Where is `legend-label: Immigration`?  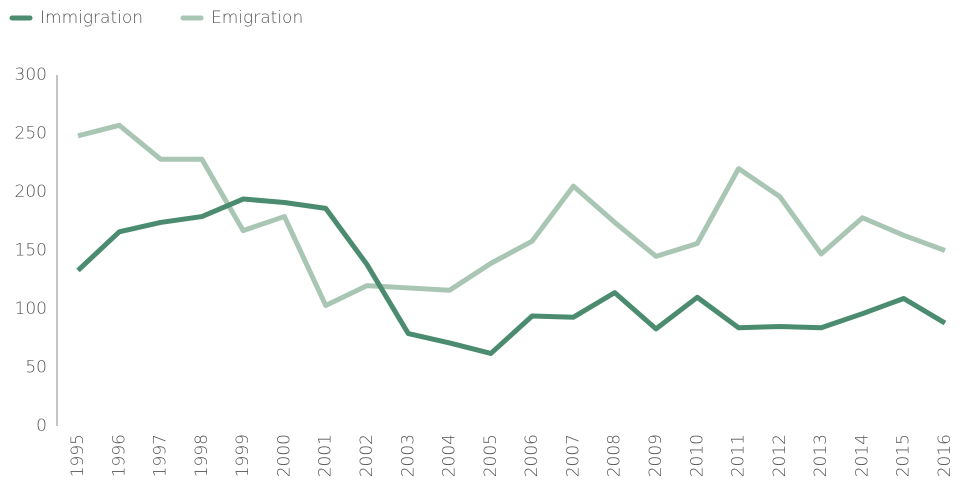
legend-label: Immigration is located at coordinates (91, 18).